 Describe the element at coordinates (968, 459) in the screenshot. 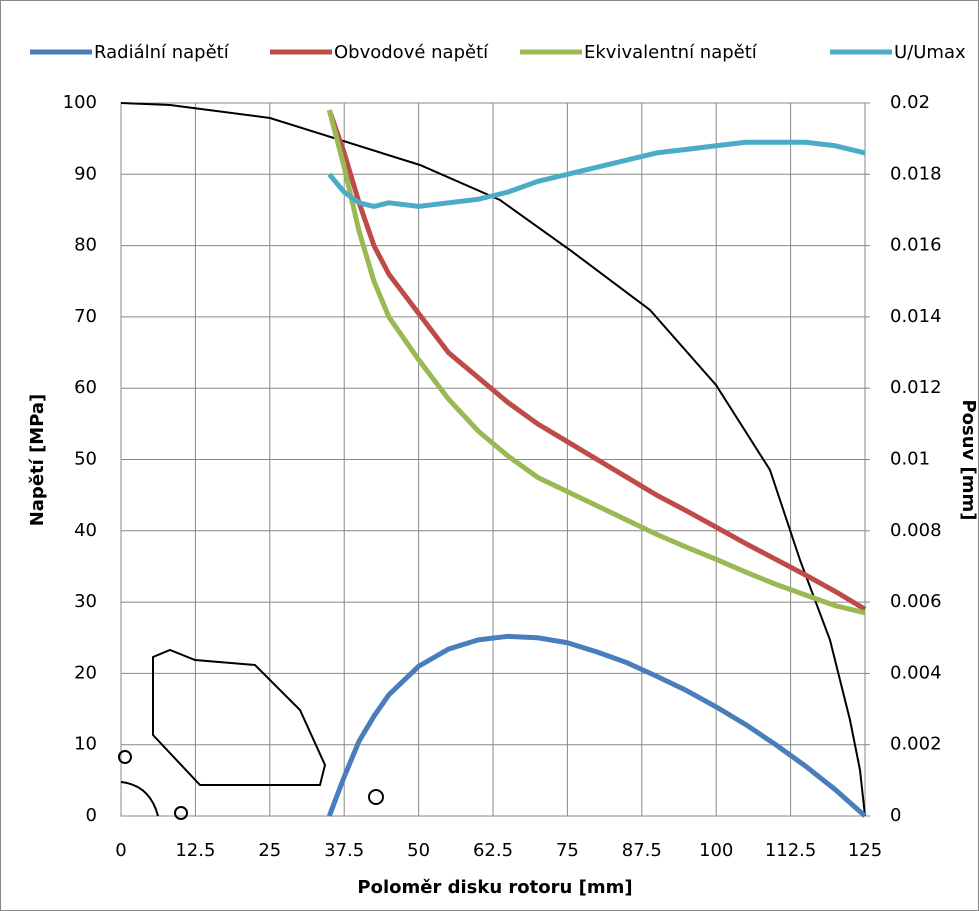

I see `y2-axis-title: Posuv [mm]` at that location.